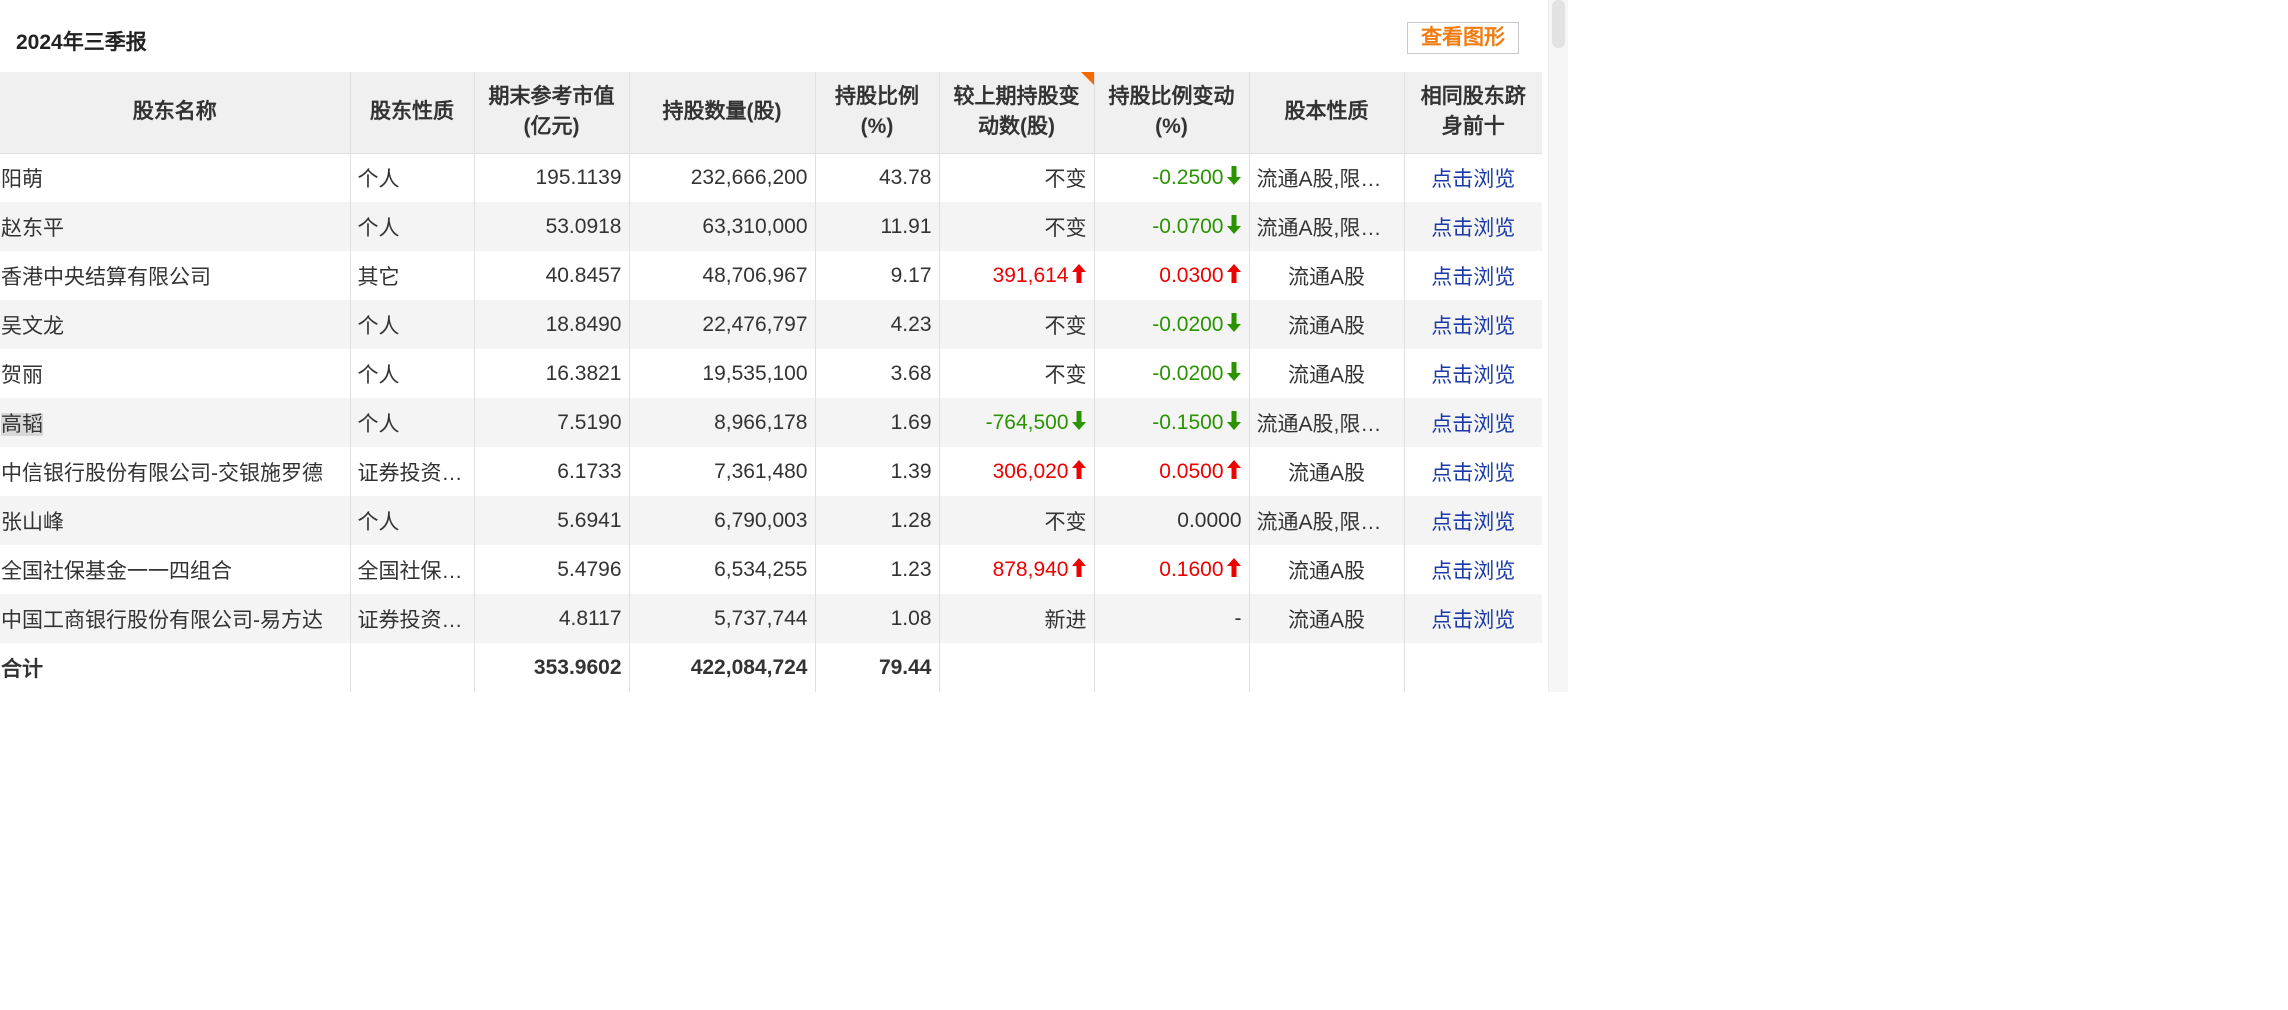 The width and height of the screenshot is (2288, 1010). What do you see at coordinates (1473, 113) in the screenshot?
I see `col-header-same-holder: 相同股东跻身前十` at bounding box center [1473, 113].